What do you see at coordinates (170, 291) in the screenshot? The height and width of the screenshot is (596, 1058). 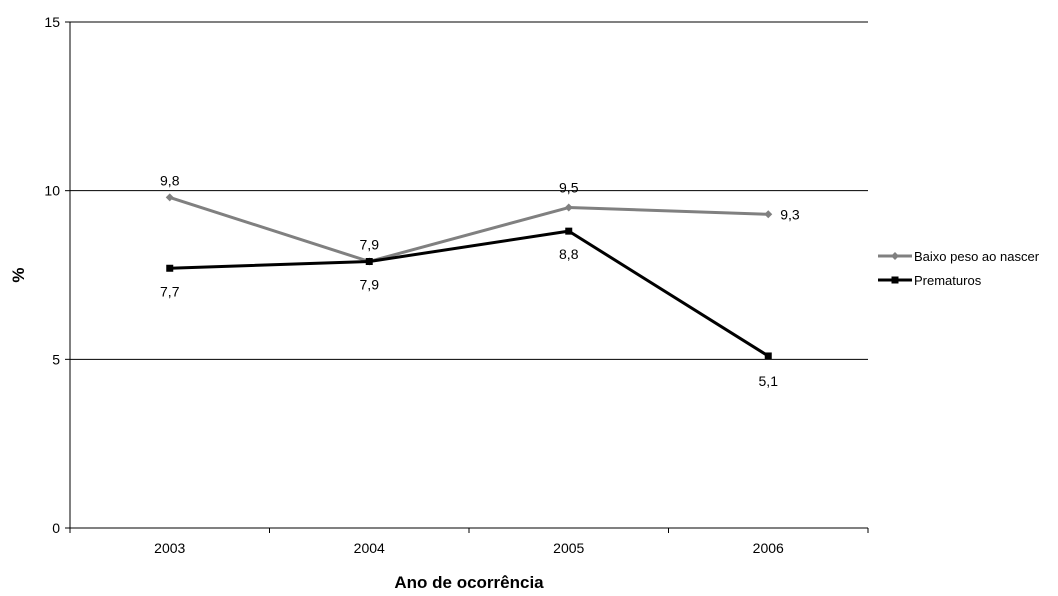 I see `data-label: 7,7` at bounding box center [170, 291].